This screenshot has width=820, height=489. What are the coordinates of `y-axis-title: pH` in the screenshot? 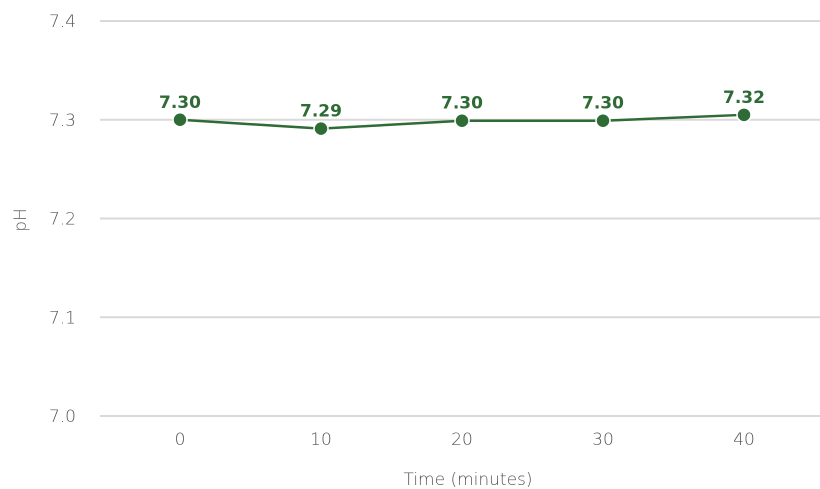 It's located at (21, 220).